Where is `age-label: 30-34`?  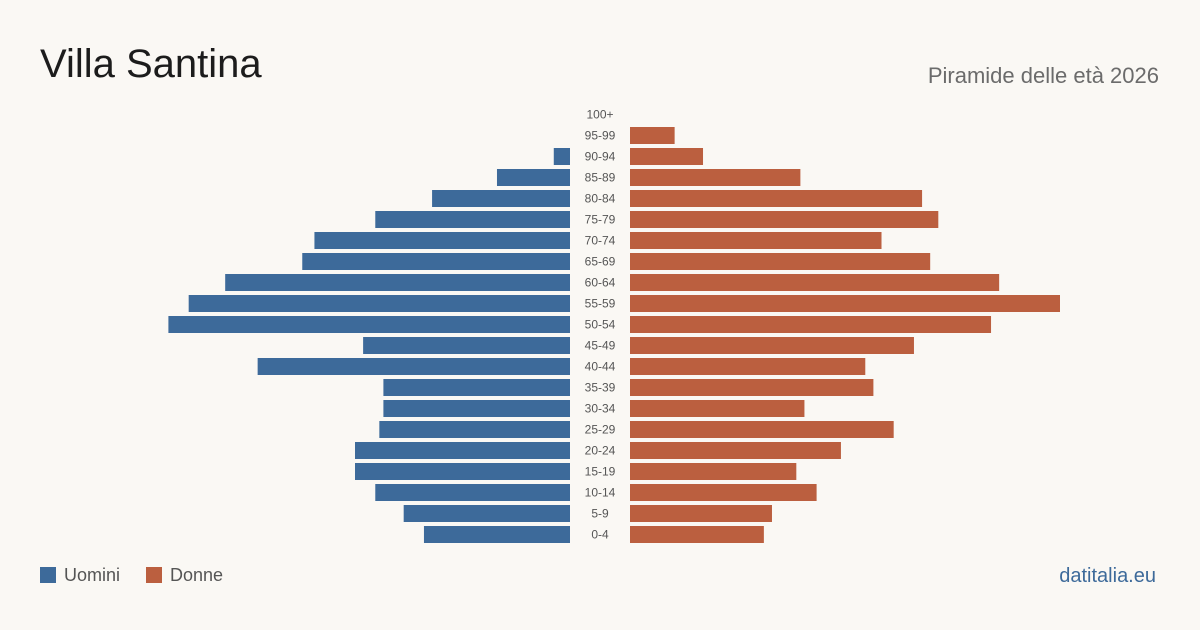 age-label: 30-34 is located at coordinates (600, 409).